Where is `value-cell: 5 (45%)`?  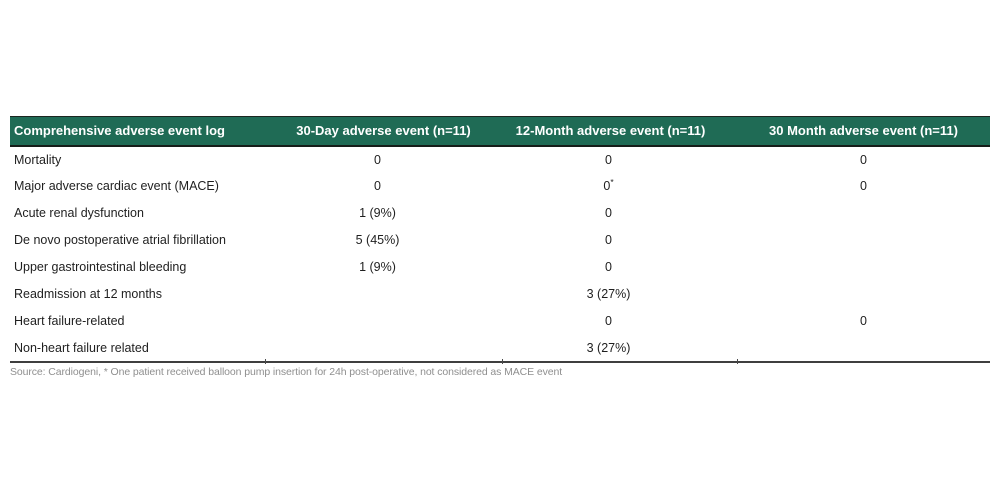
value-cell: 5 (45%) is located at coordinates (377, 240).